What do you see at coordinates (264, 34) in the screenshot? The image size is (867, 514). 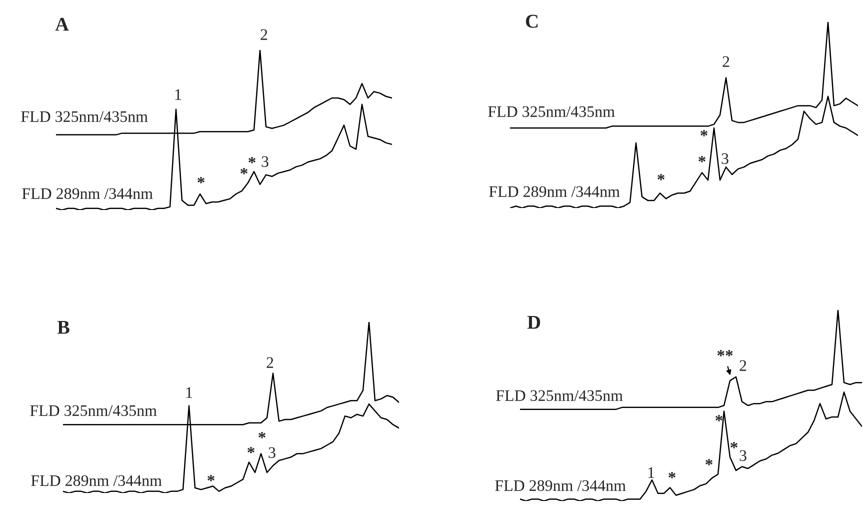 I see `text: 2` at bounding box center [264, 34].